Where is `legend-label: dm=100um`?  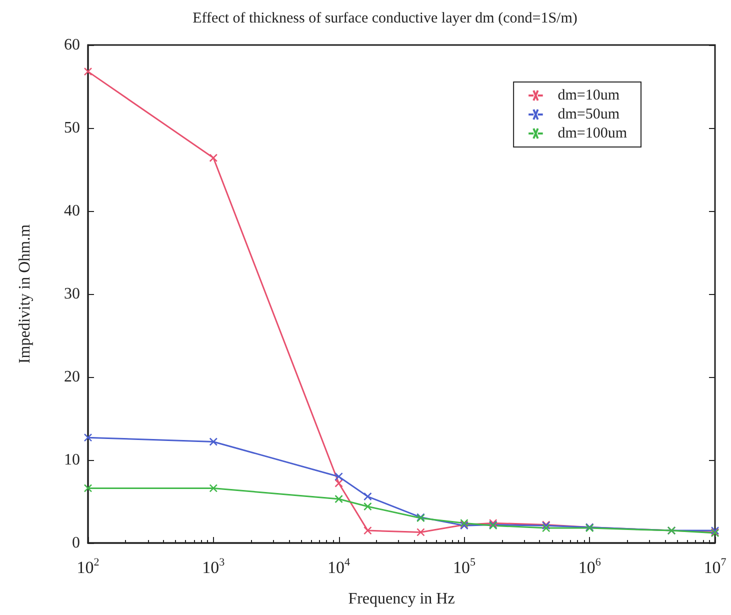
legend-label: dm=100um is located at coordinates (593, 134).